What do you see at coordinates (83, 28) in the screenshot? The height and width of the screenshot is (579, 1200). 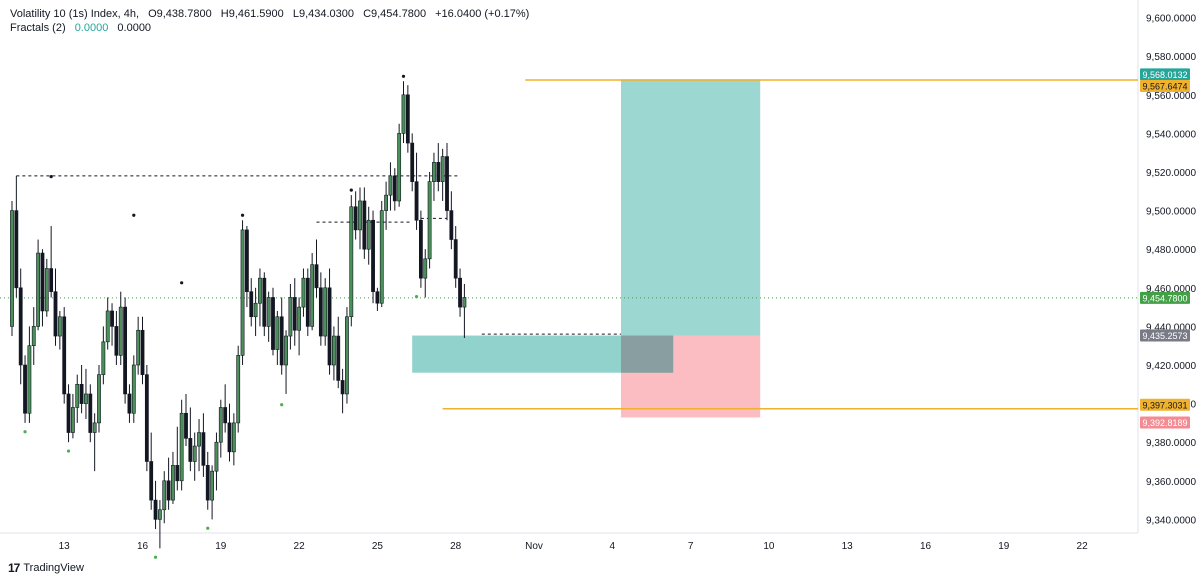 I see `indicator-legend: Fractals (2) 0.0000 0.0000` at bounding box center [83, 28].